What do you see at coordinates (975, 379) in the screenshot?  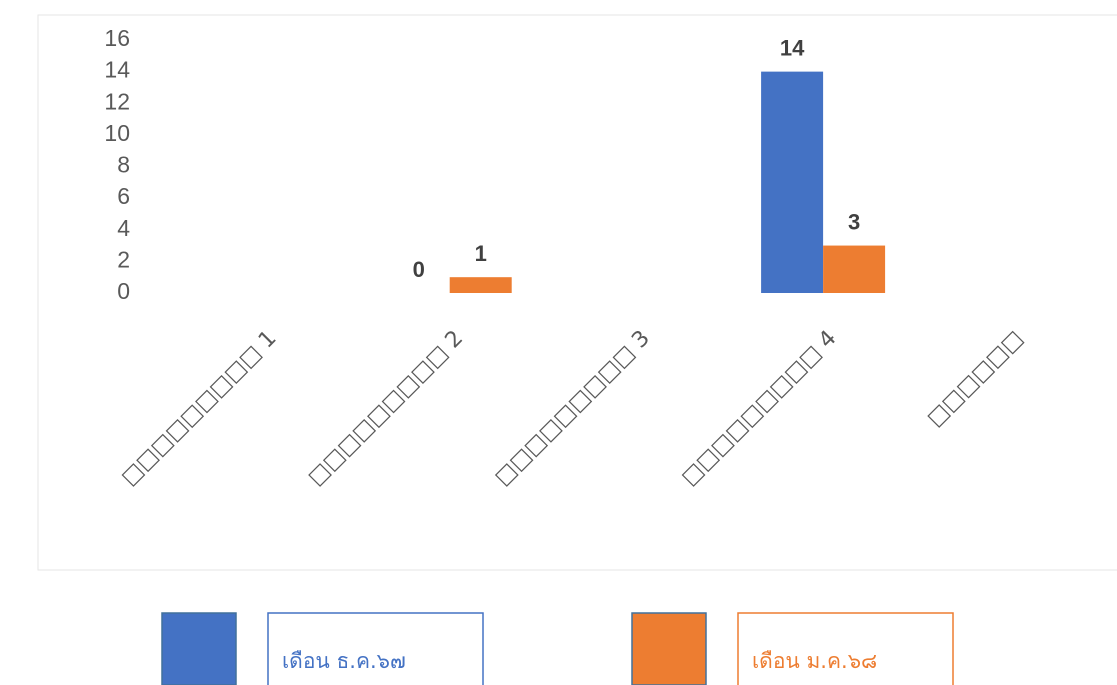 I see `x-tick-label: □□□□□□` at bounding box center [975, 379].